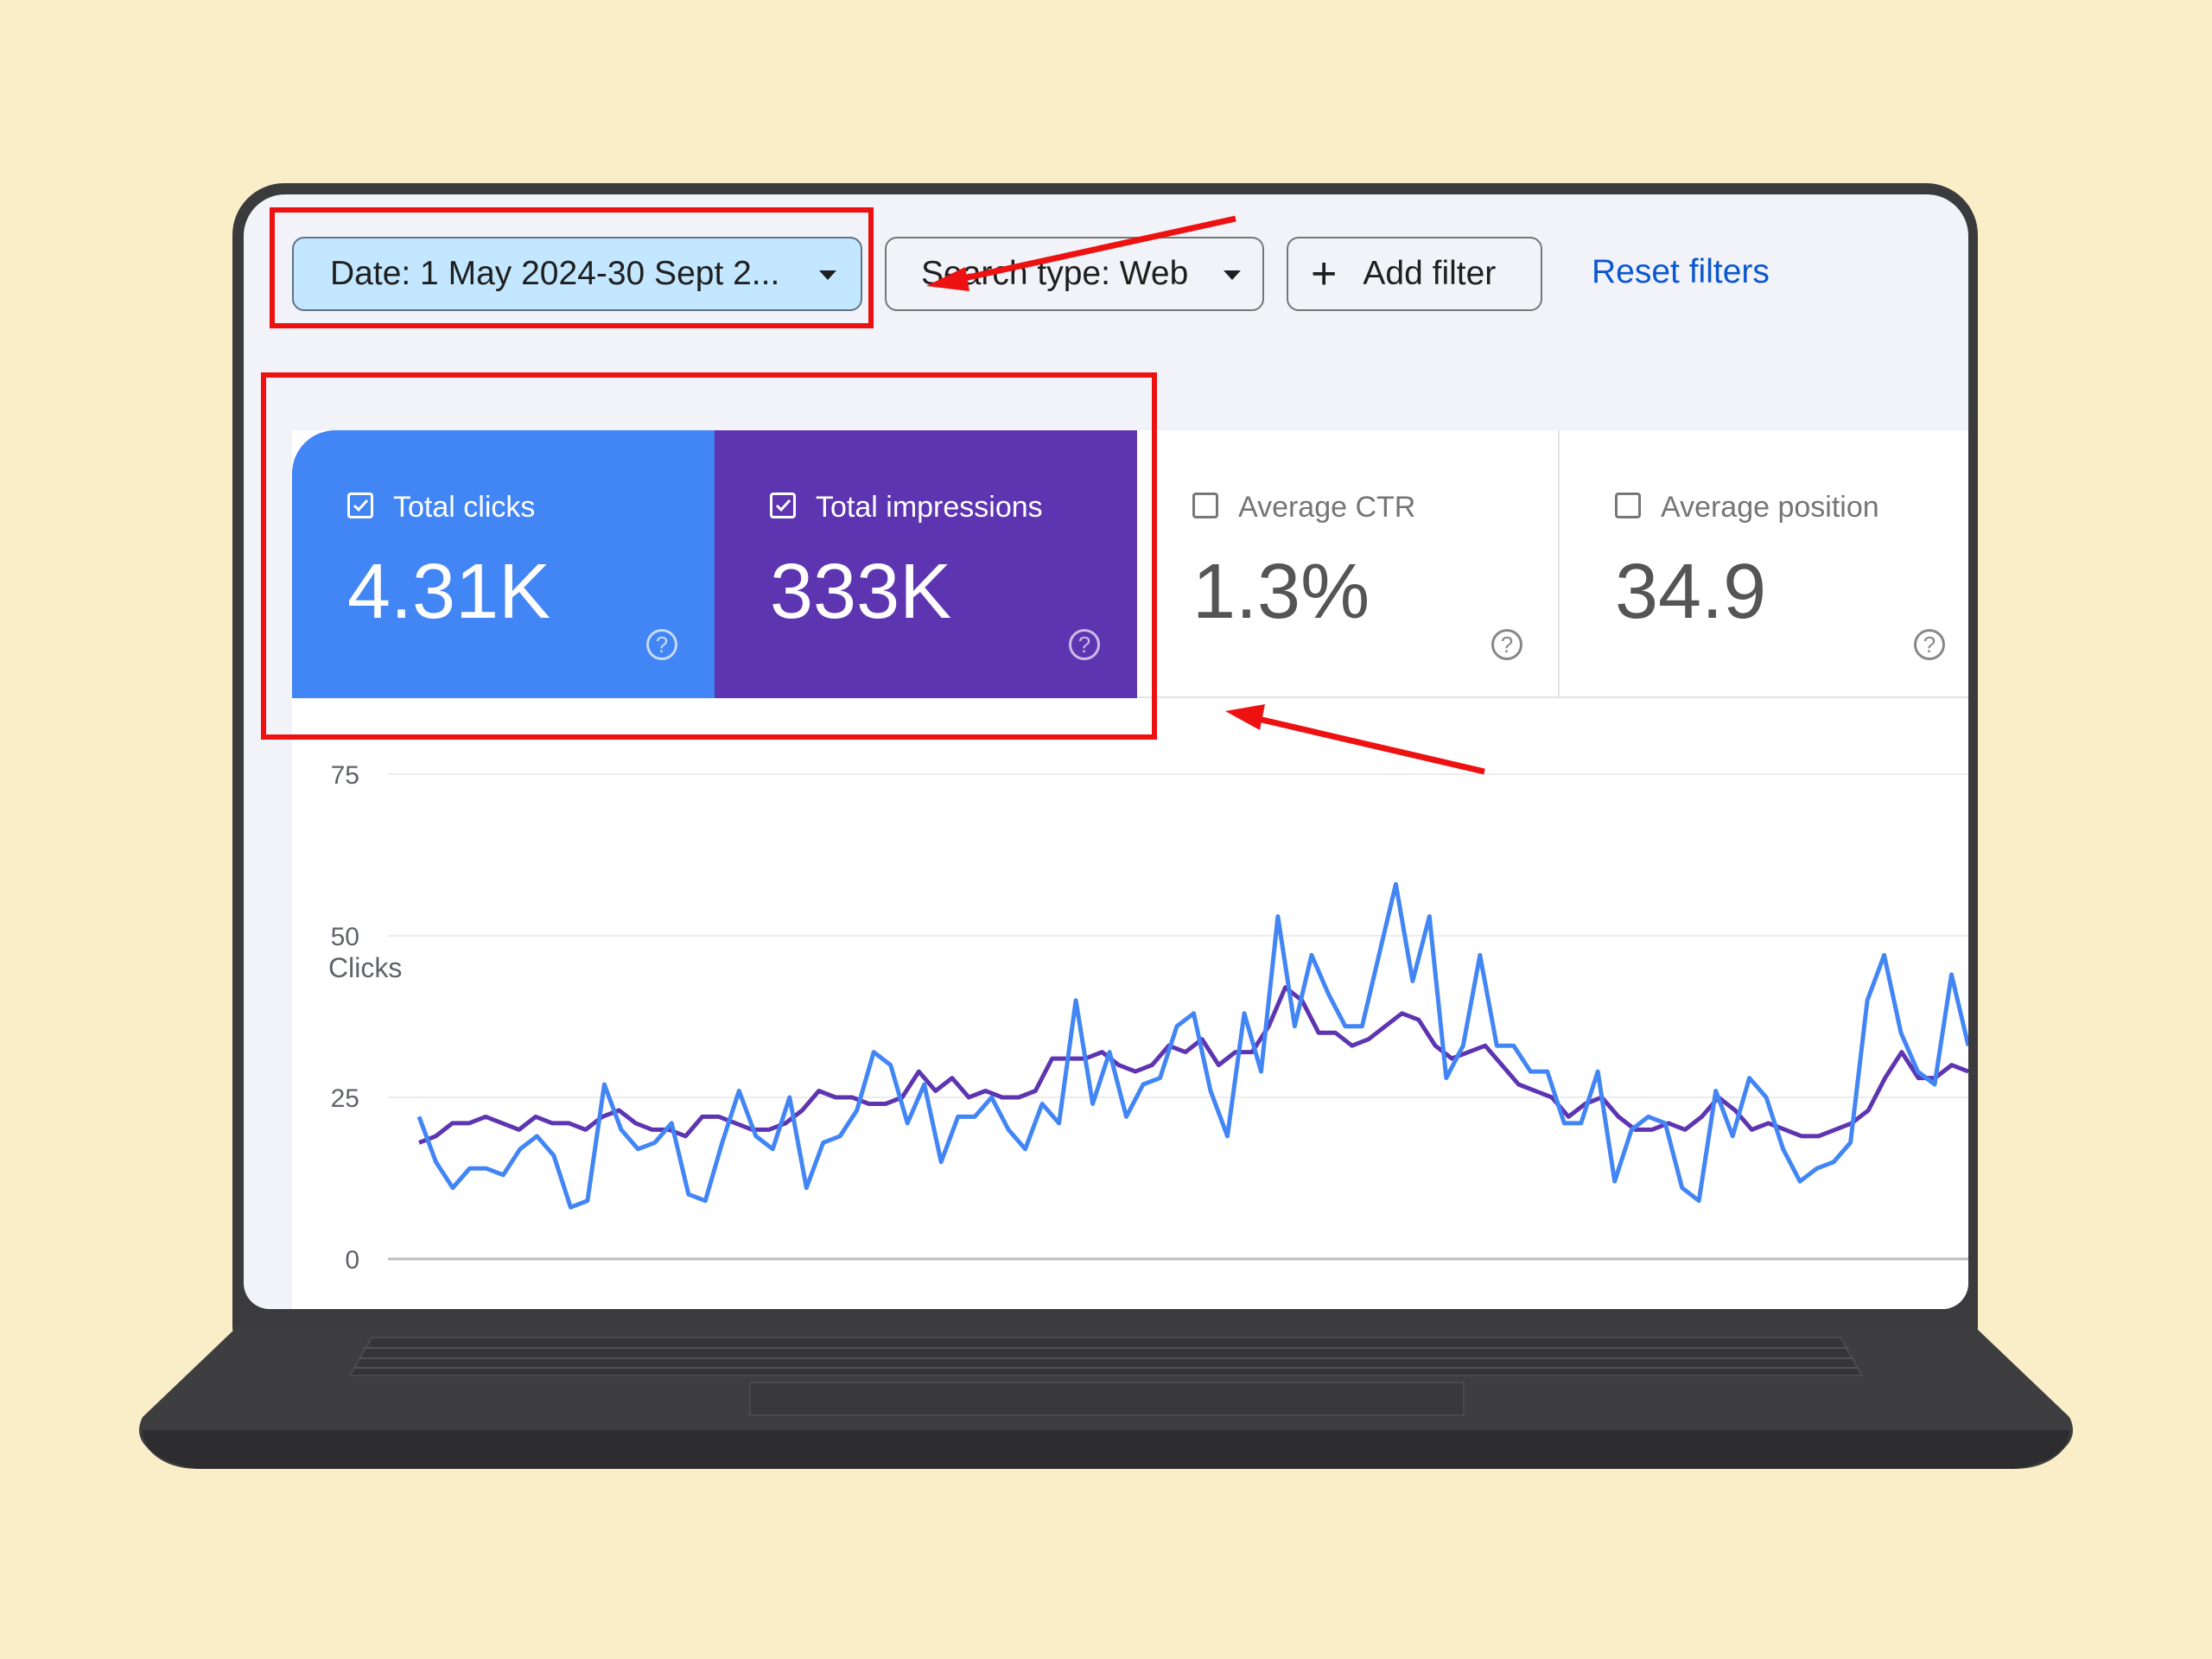 This screenshot has width=2212, height=1659. Describe the element at coordinates (464, 507) in the screenshot. I see `metric-label: Total clicks` at that location.